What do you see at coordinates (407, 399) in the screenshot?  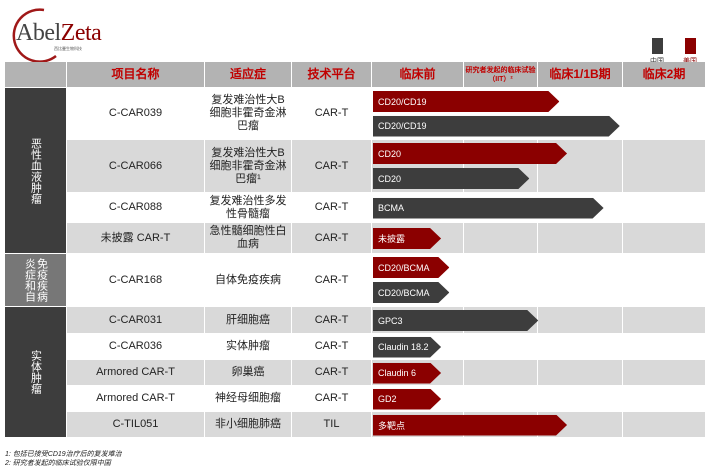 I see `progress-bar-usa: GD2` at bounding box center [407, 399].